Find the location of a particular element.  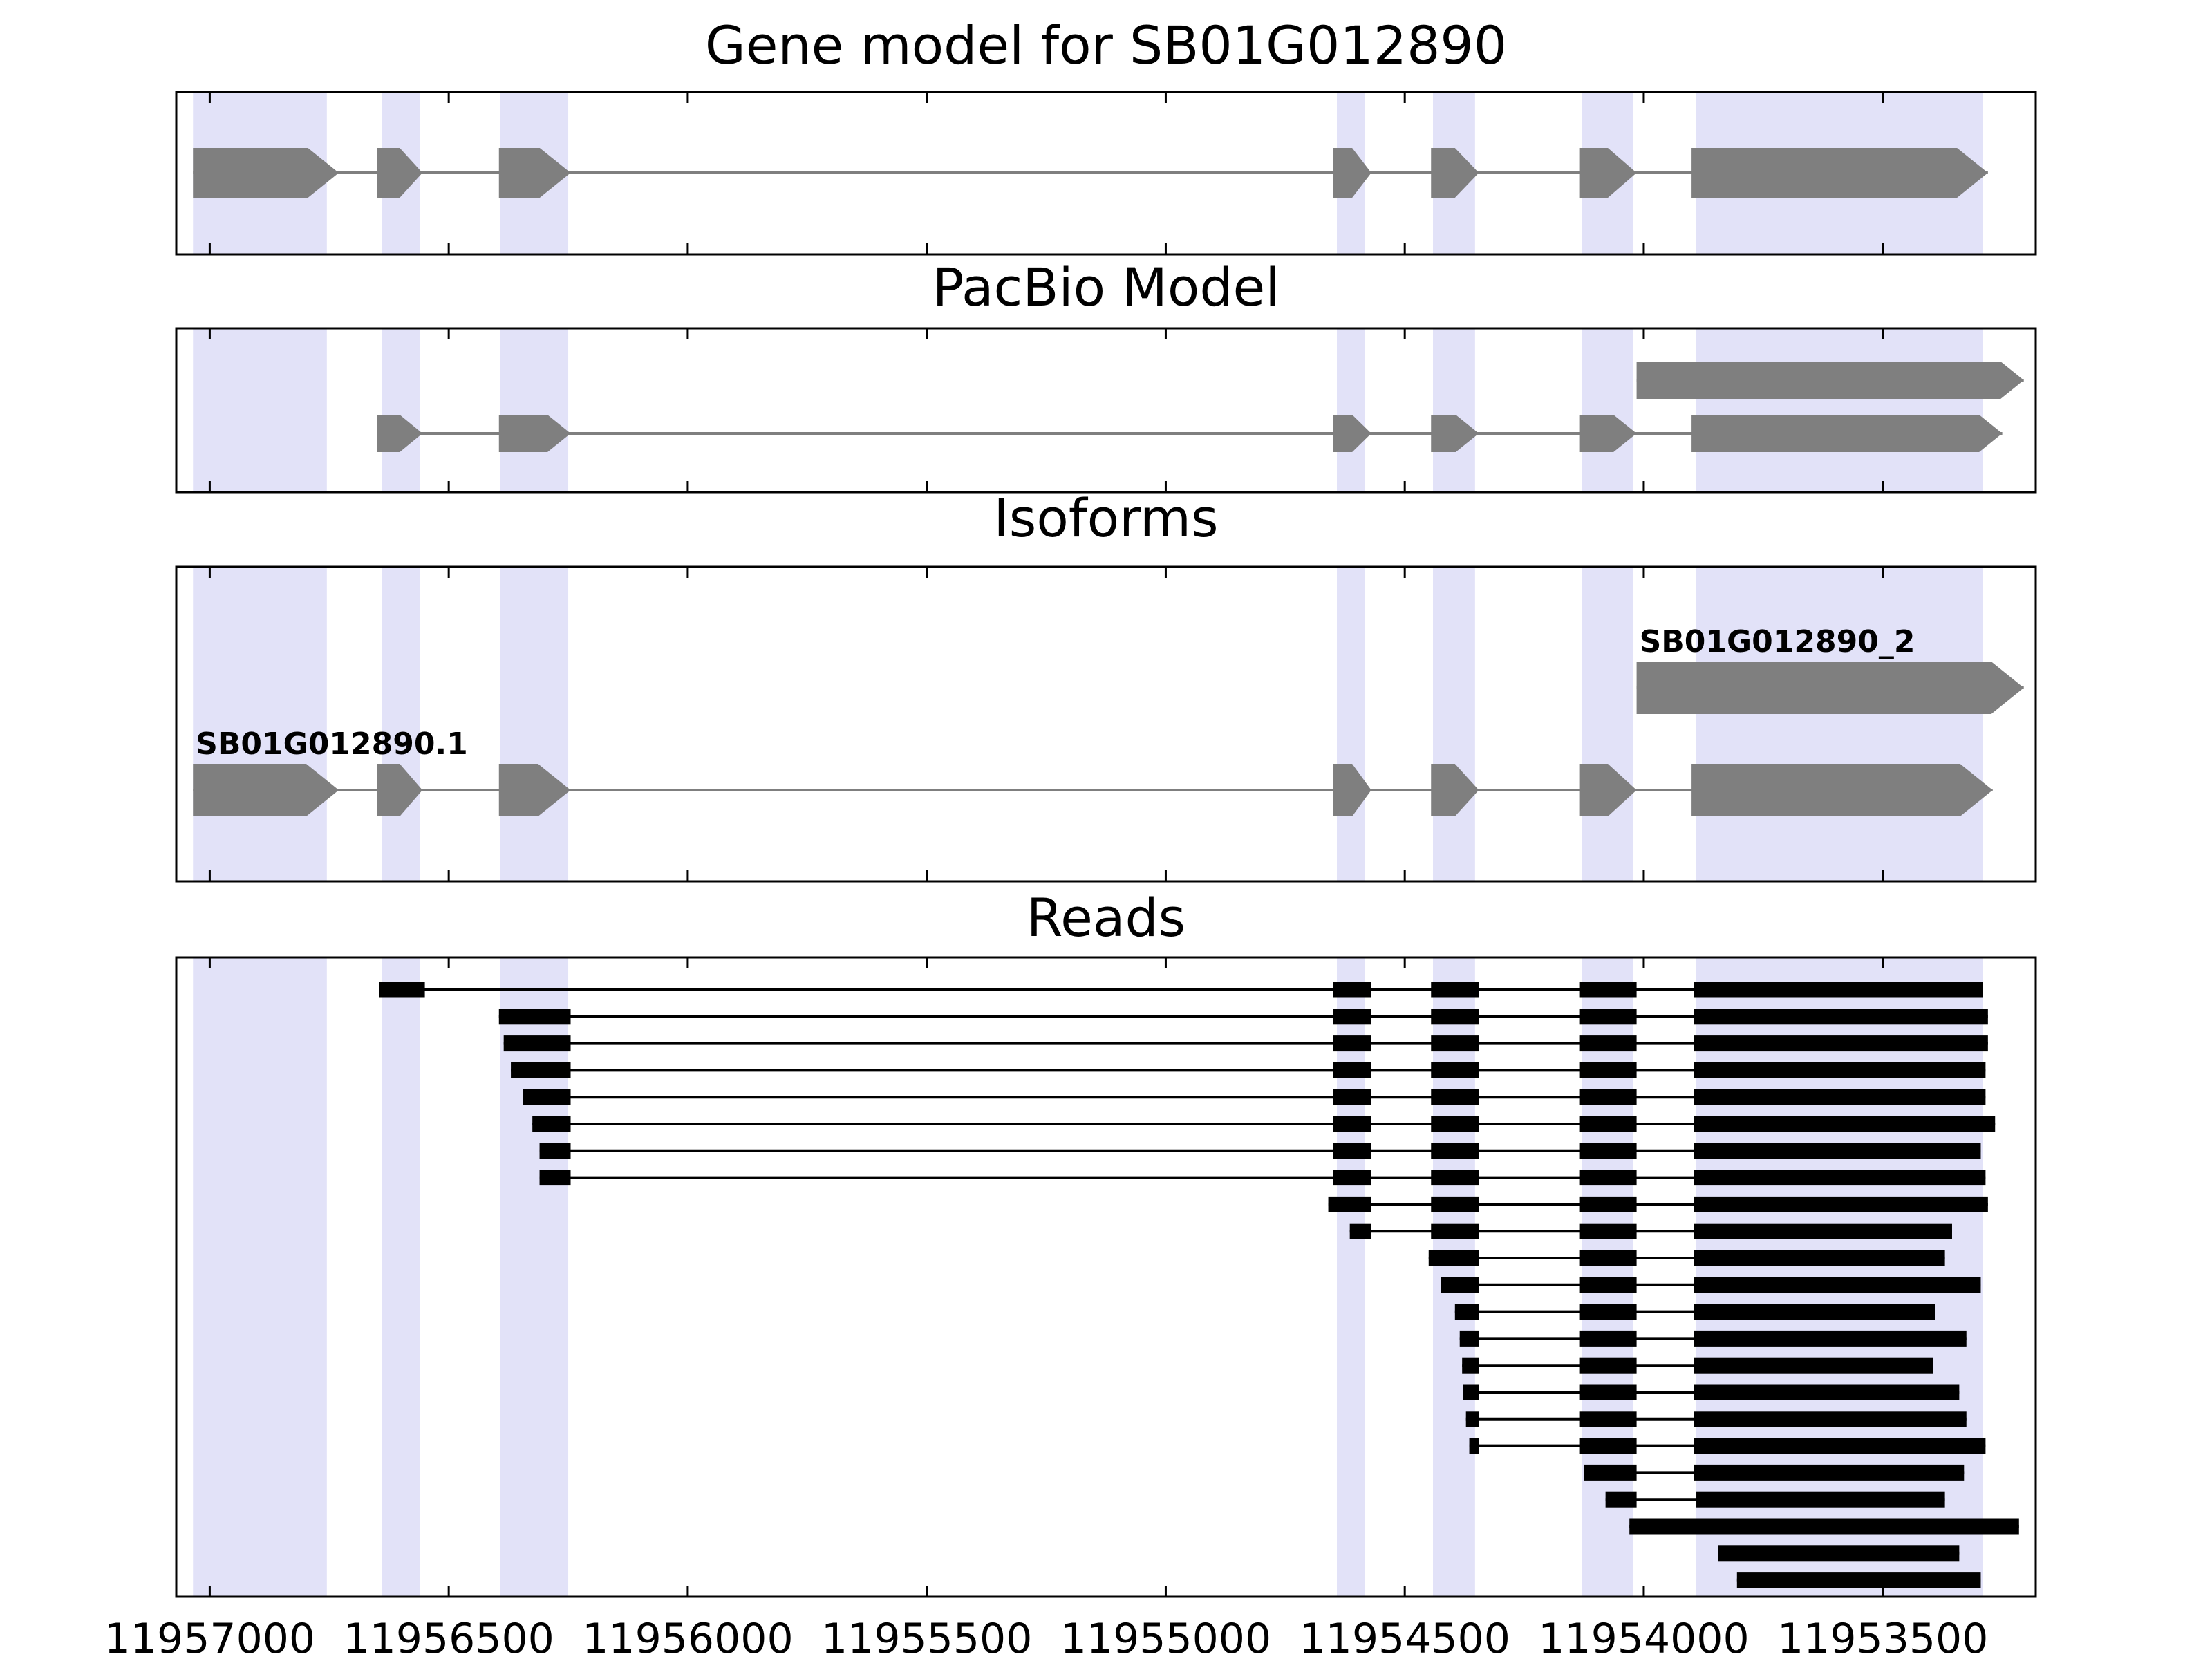

x-tick-label: 11955500 is located at coordinates (927, 1637).